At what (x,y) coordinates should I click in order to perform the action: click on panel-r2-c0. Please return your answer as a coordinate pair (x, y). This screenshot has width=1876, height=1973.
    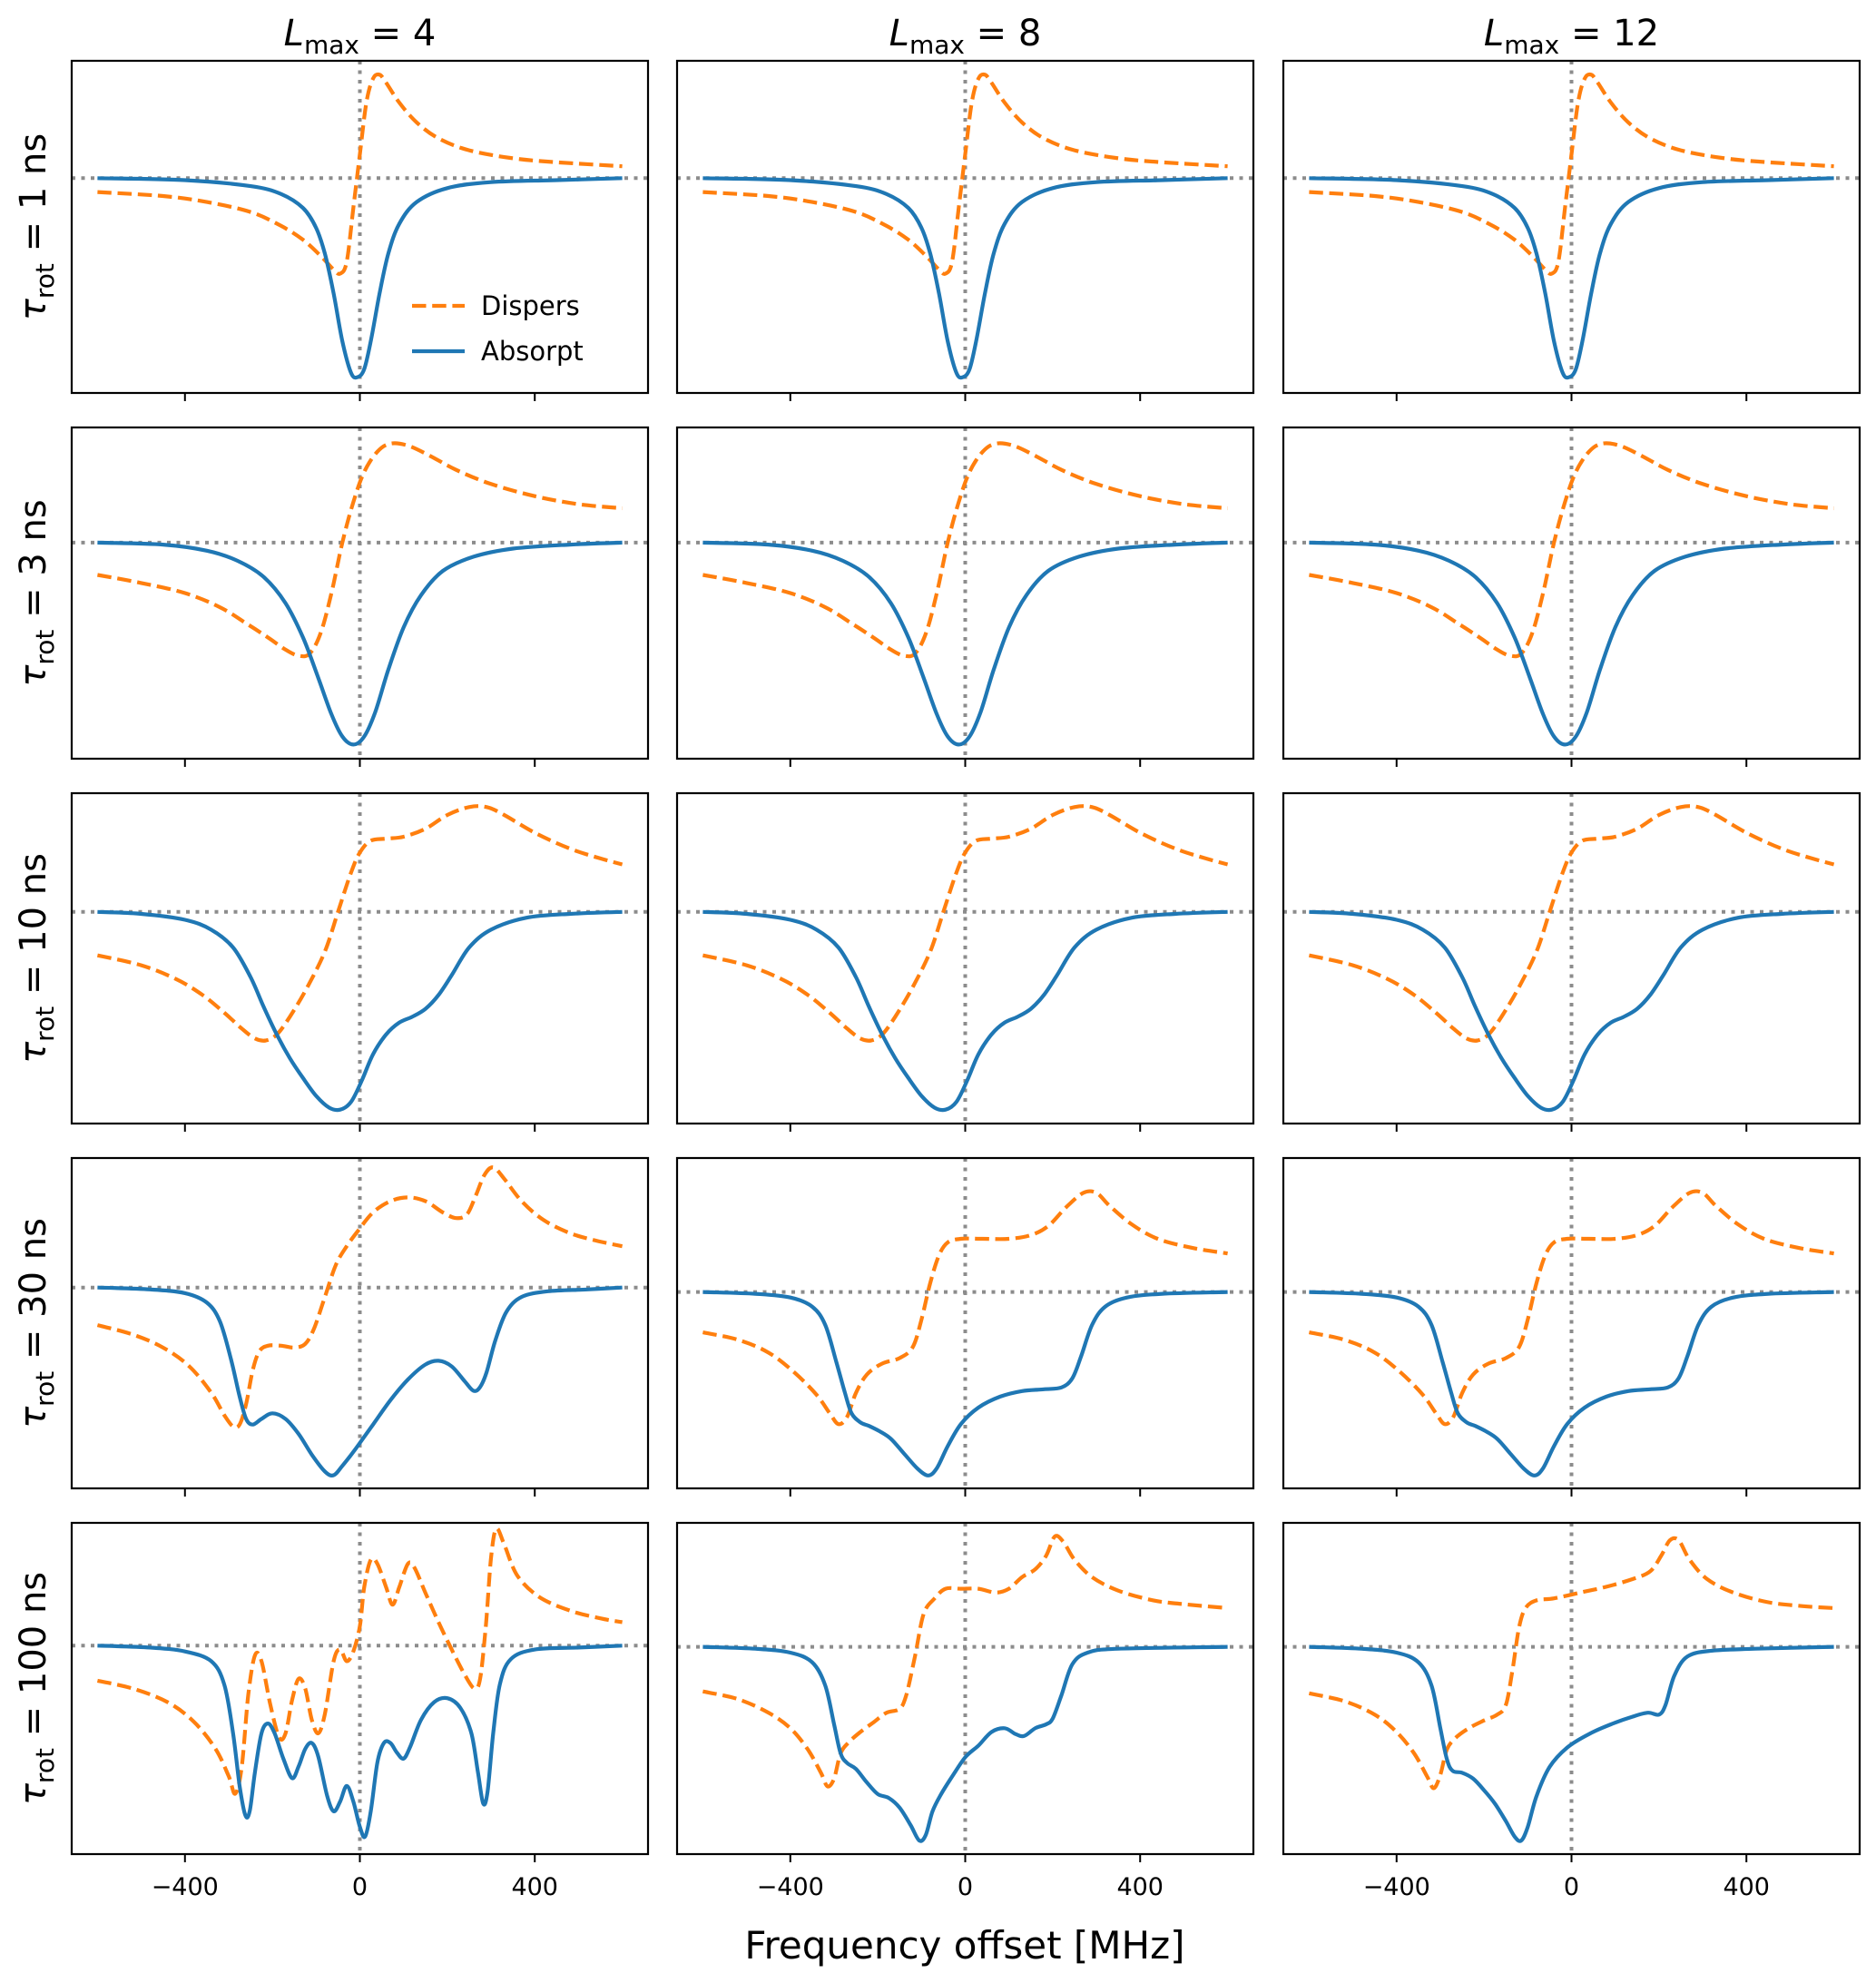
    Looking at the image, I should click on (360, 962).